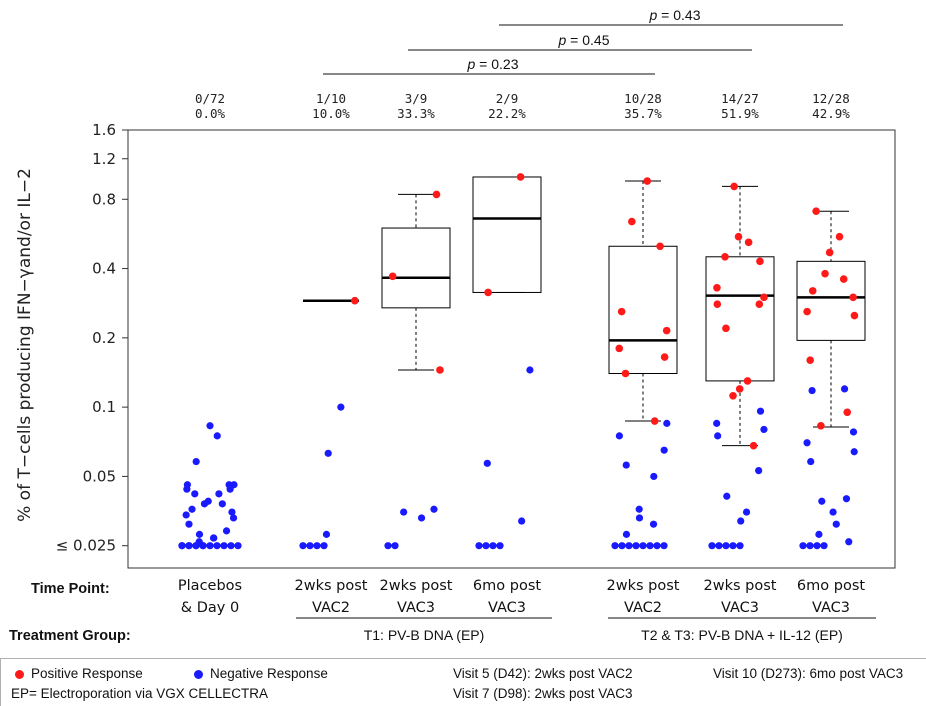 Image resolution: width=926 pixels, height=706 pixels. Describe the element at coordinates (104, 199) in the screenshot. I see `y-tick-label: 0.8` at that location.